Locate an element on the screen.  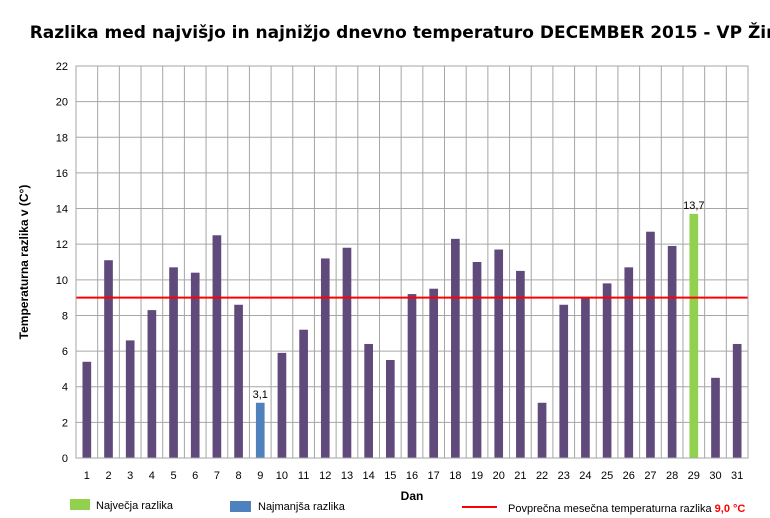
x-tick-label: 13 is located at coordinates (347, 476).